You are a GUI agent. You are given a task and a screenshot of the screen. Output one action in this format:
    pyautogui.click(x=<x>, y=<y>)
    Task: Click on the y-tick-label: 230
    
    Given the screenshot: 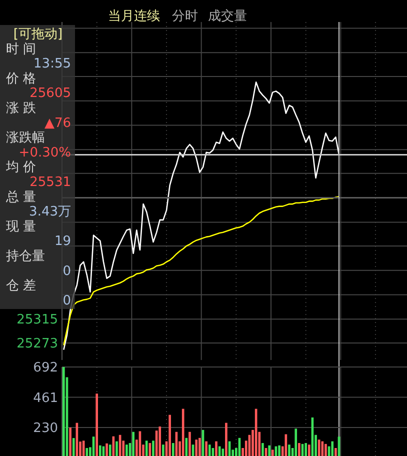 What is the action you would take?
    pyautogui.click(x=45, y=428)
    